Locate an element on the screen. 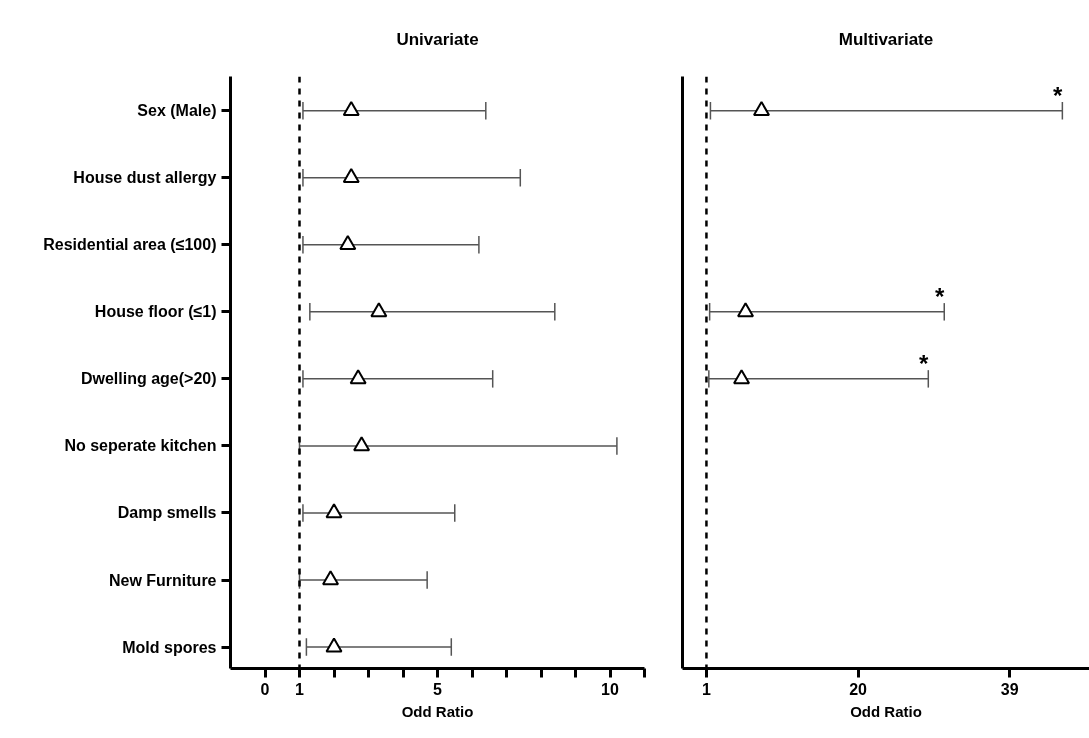  y-tick-label: Dwelling age(>20) is located at coordinates (148, 379).